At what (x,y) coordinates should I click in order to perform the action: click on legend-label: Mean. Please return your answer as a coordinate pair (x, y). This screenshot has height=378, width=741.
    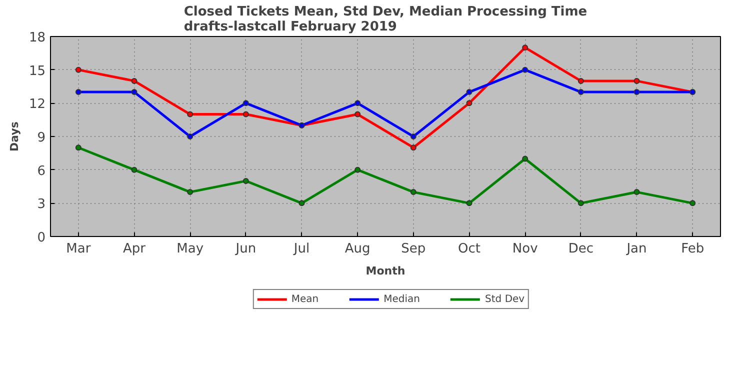
    Looking at the image, I should click on (305, 299).